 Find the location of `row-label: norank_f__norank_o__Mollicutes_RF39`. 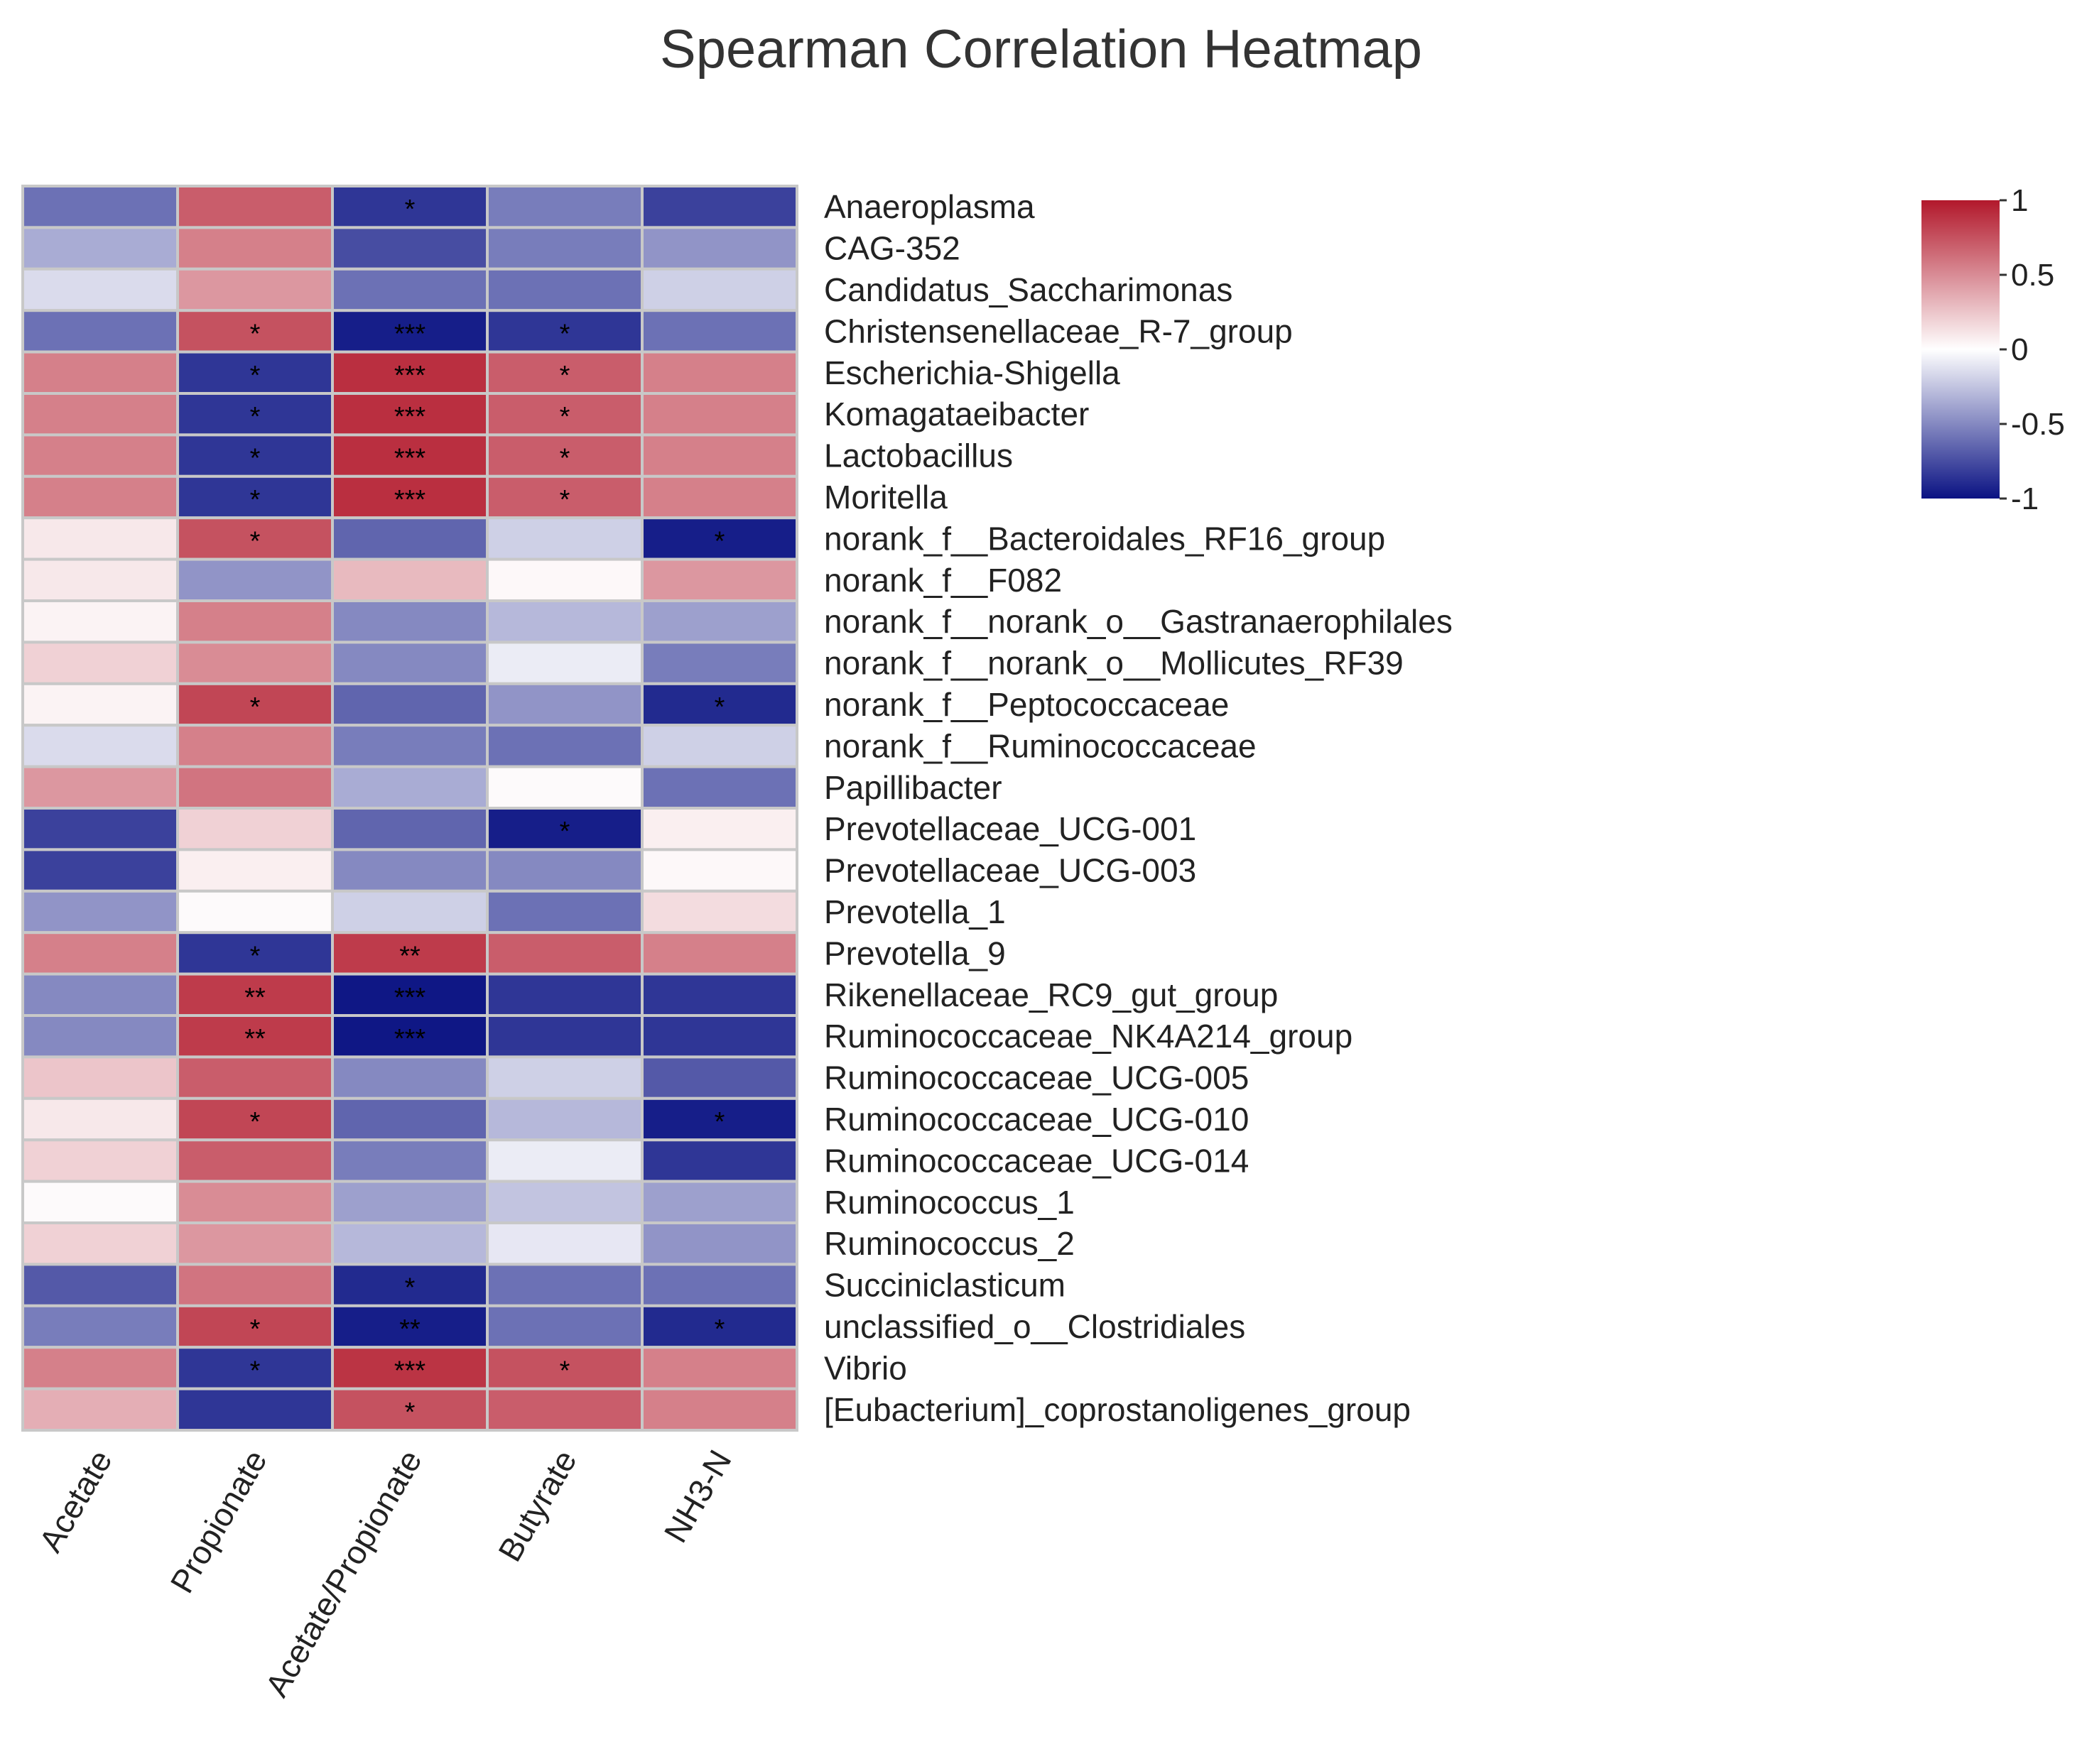

row-label: norank_f__norank_o__Mollicutes_RF39 is located at coordinates (1114, 664).